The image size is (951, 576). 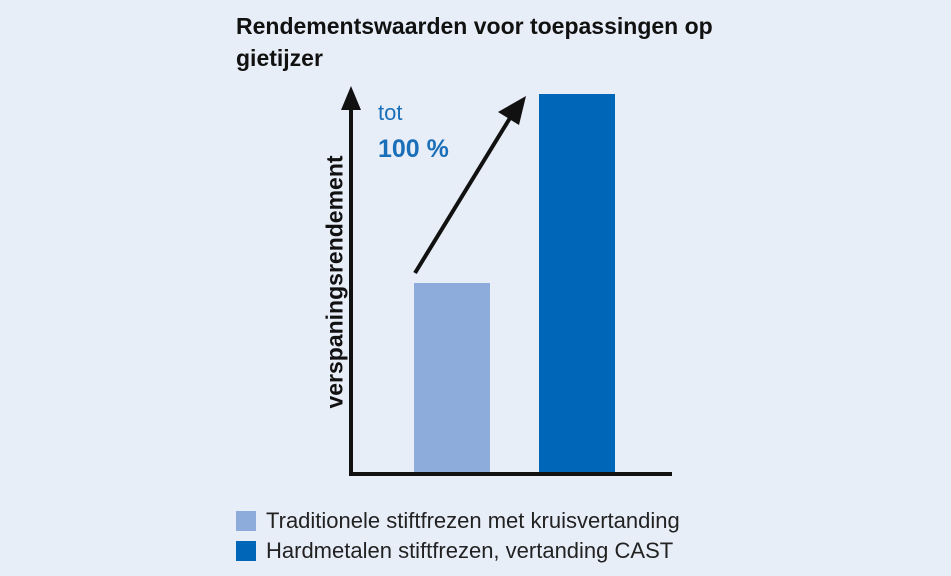 I want to click on annotation-value: 100 %, so click(x=413, y=149).